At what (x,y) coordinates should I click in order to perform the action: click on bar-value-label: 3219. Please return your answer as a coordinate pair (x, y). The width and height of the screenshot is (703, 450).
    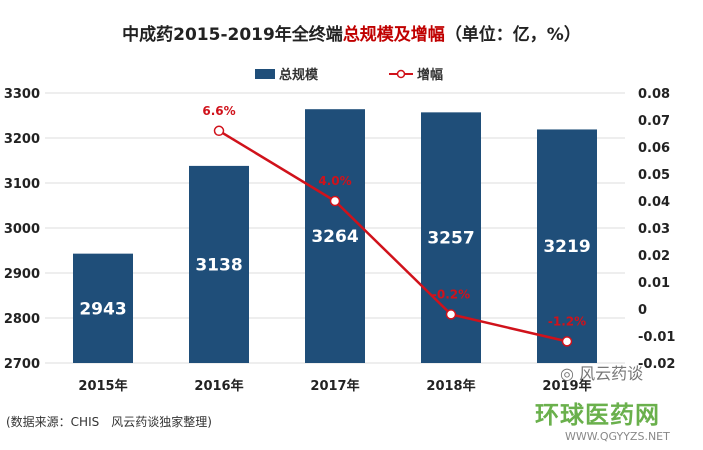
    Looking at the image, I should click on (566, 247).